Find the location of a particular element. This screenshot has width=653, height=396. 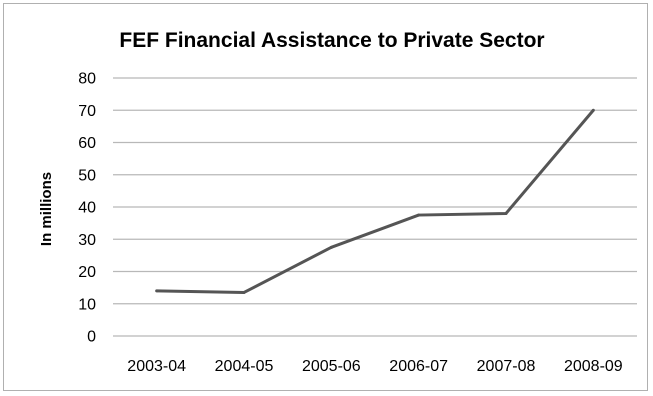

y-tick-label: 30 is located at coordinates (87, 240).